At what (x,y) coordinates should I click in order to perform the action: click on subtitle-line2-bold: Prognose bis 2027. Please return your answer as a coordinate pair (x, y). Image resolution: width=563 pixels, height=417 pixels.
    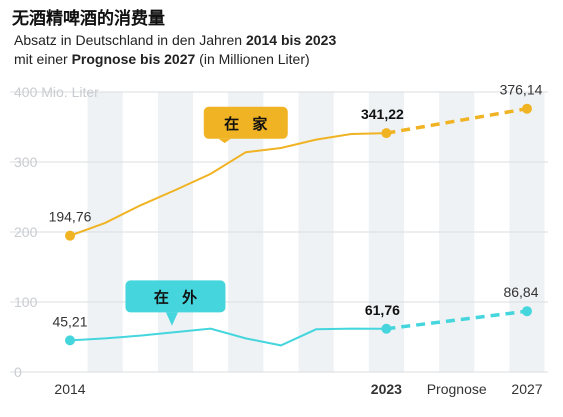
    Looking at the image, I should click on (133, 59).